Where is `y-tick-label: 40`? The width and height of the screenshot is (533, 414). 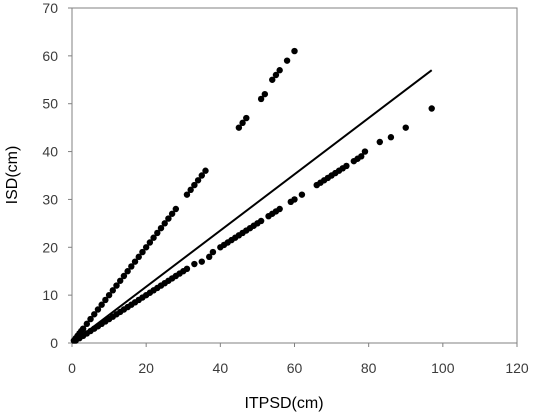 y-tick-label: 40 is located at coordinates (50, 152).